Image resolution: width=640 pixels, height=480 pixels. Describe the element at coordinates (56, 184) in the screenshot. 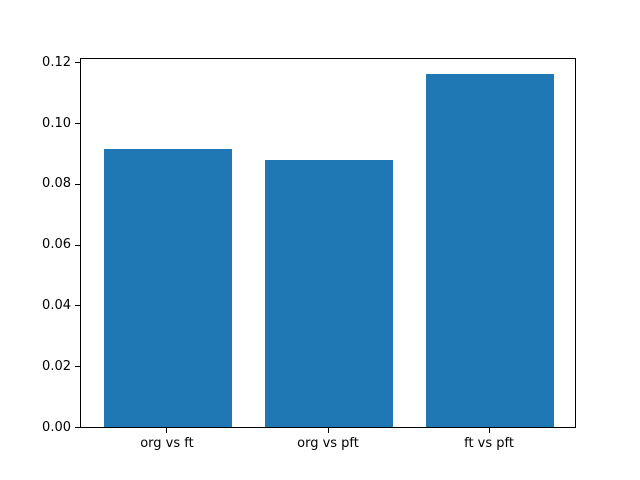

I see `y-tick-label: 0.08` at that location.